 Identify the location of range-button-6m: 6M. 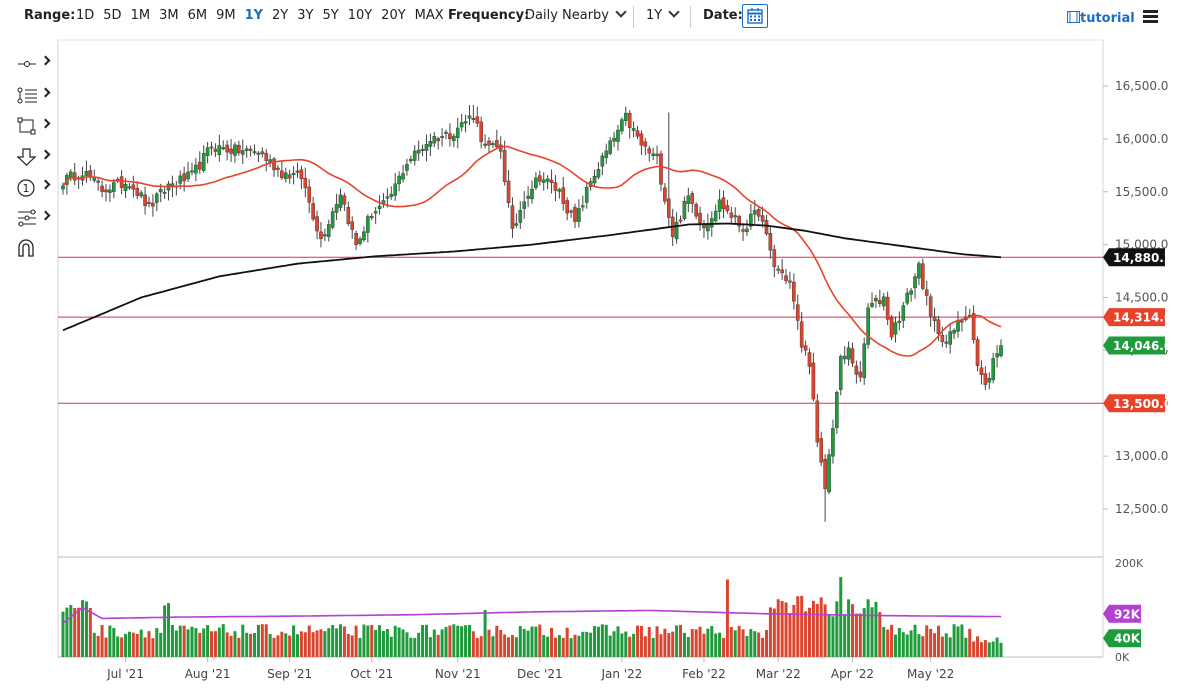
(197, 15).